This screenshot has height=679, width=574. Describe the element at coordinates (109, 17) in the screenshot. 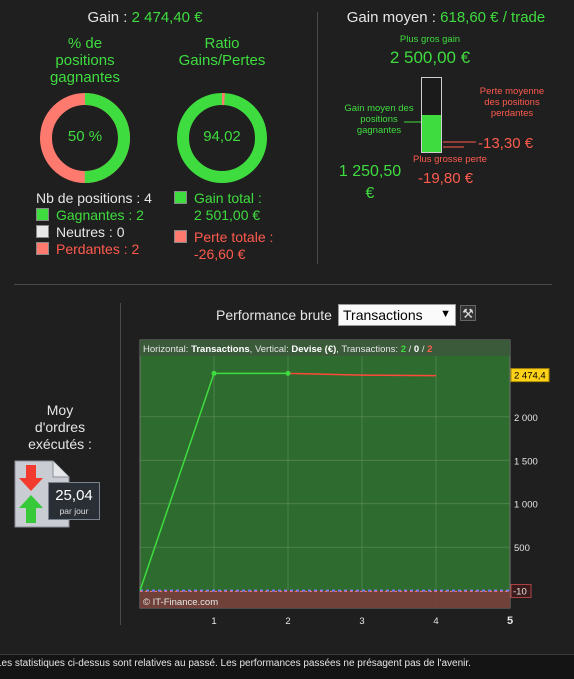

I see `gain-label: Gain :` at that location.